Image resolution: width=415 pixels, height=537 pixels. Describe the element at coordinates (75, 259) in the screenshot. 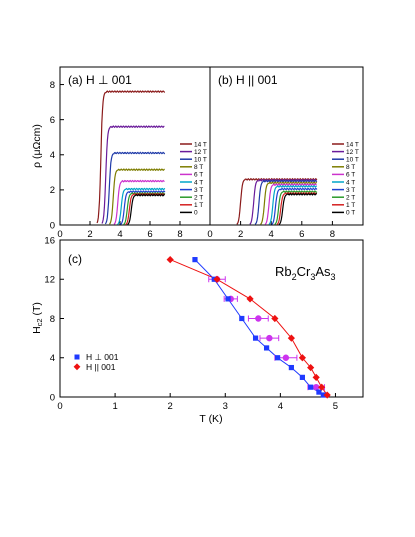

I see `panel-c-label: (c)` at that location.